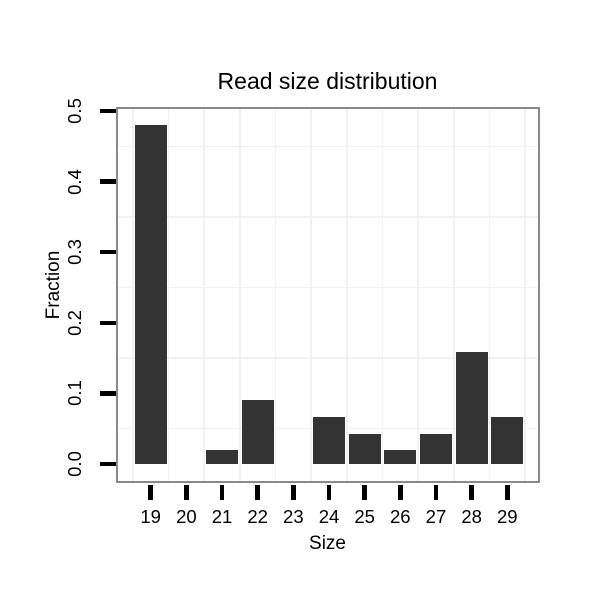 Image resolution: width=600 pixels, height=600 pixels. Describe the element at coordinates (74, 464) in the screenshot. I see `y-tick-label: 0.0` at that location.